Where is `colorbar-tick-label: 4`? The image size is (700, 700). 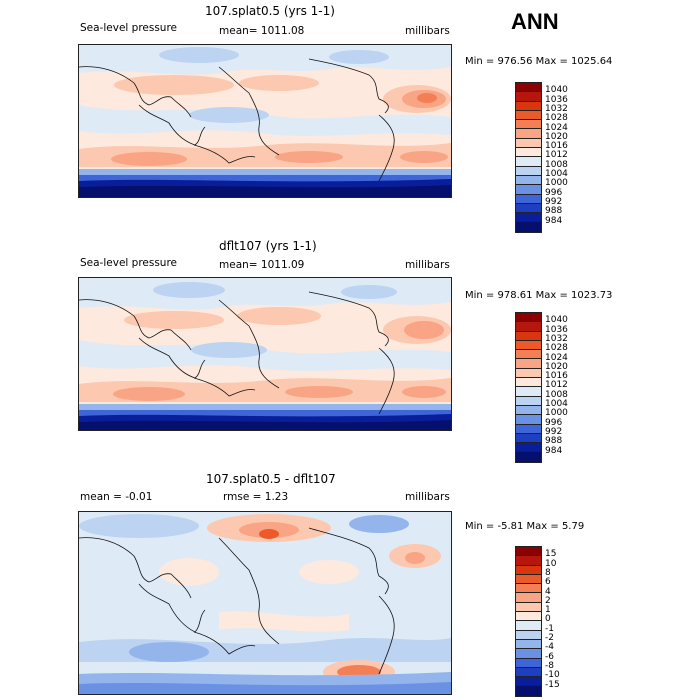
colorbar-tick-label: 4 is located at coordinates (548, 591).